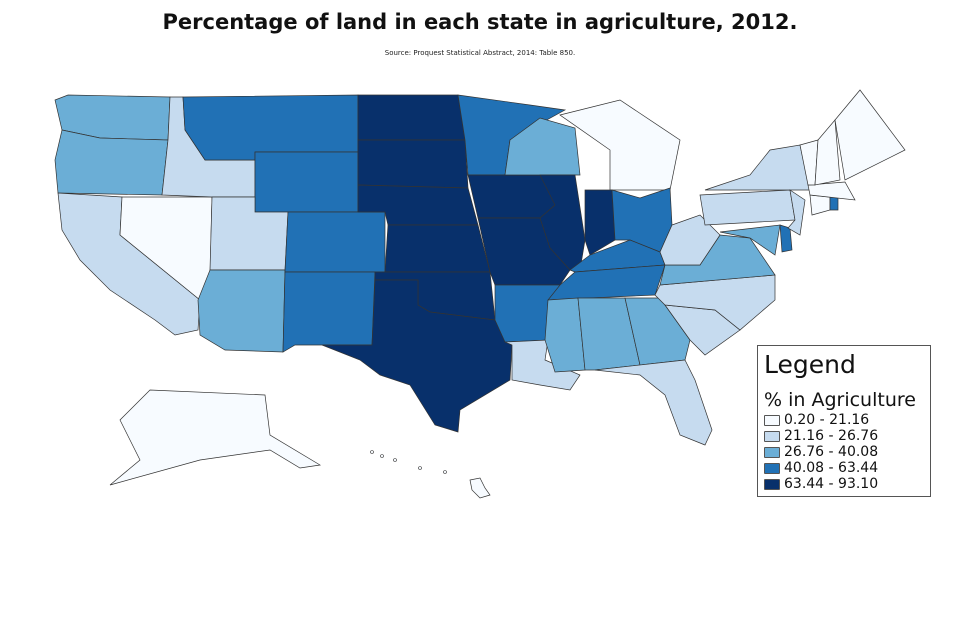  What do you see at coordinates (511, 196) in the screenshot?
I see `state-ia` at bounding box center [511, 196].